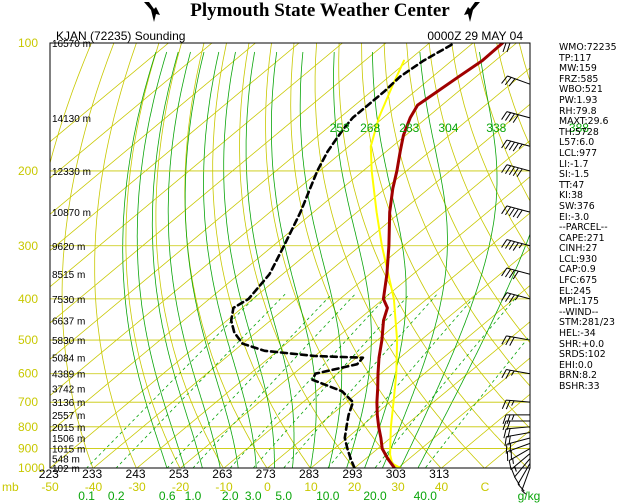  I want to click on temperature-tick-label: 20, so click(355, 487).